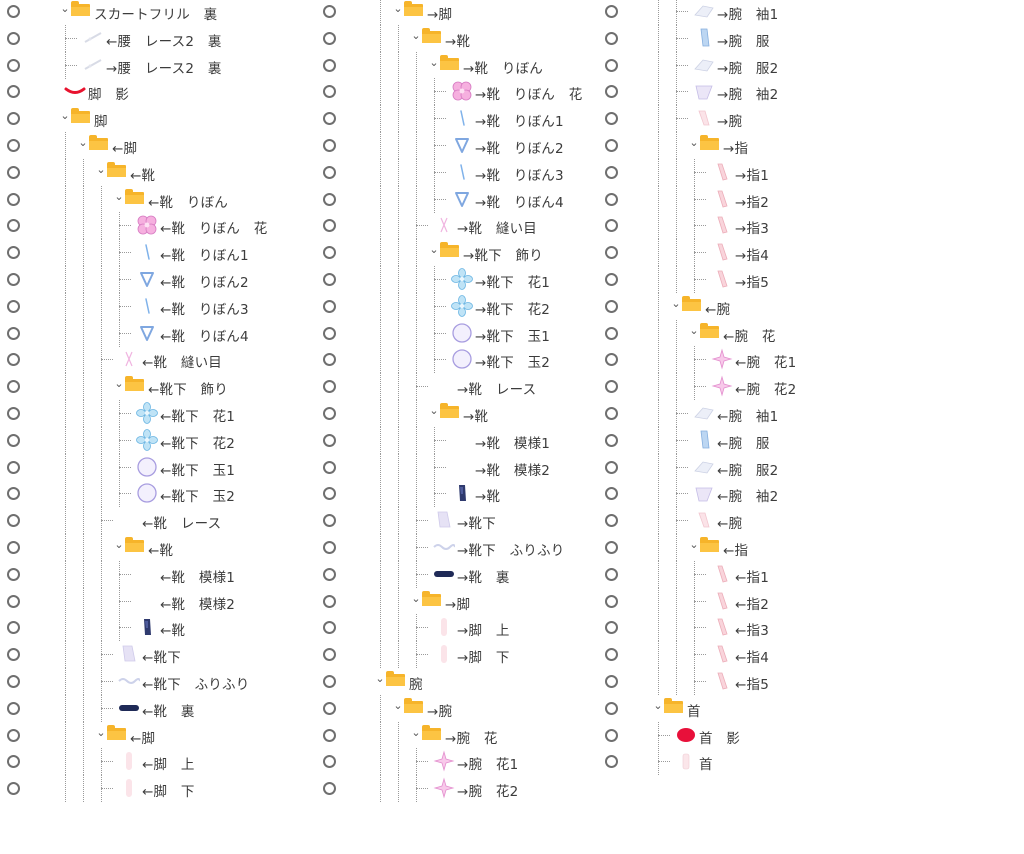  Describe the element at coordinates (476, 524) in the screenshot. I see `layer-name: →靴下` at that location.